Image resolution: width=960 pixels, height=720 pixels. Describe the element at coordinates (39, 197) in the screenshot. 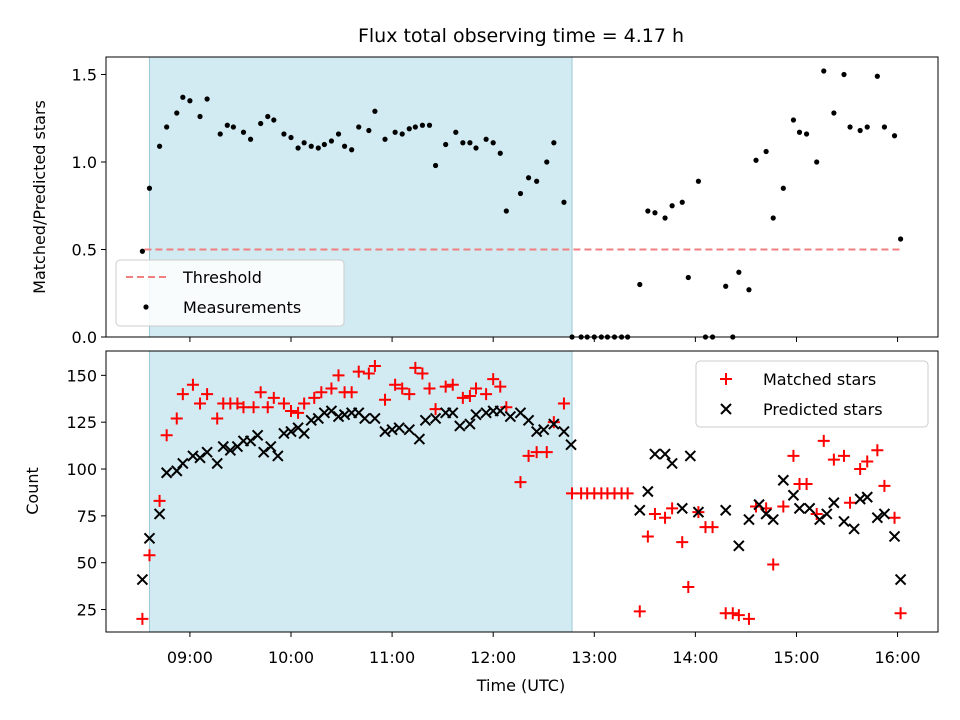

I see `ratio-y-axis-label: Matched/Predicted stars` at that location.